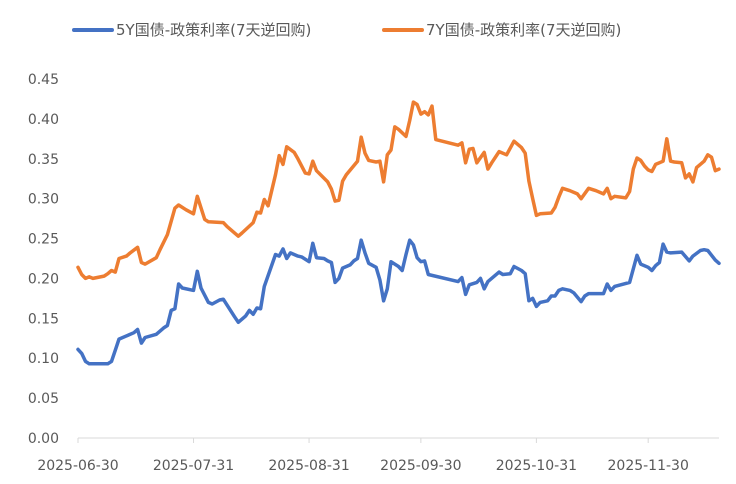 This screenshot has width=736, height=484. What do you see at coordinates (77, 466) in the screenshot?
I see `x-tick-label: 2025-06-30` at bounding box center [77, 466].